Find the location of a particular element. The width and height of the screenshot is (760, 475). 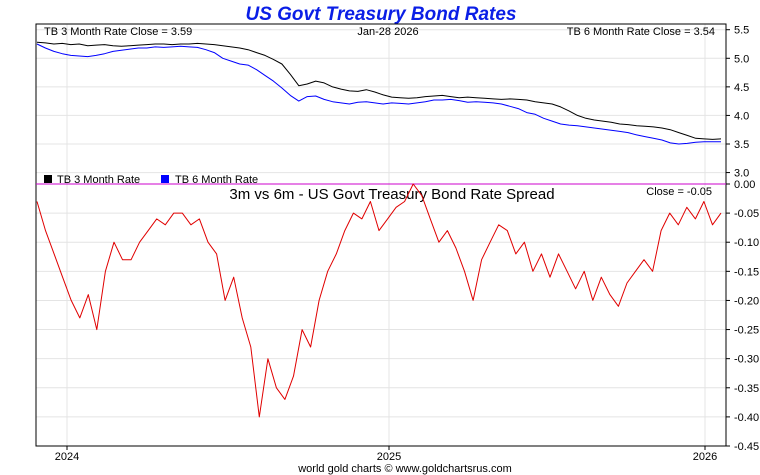

date-label: Jan-28 2026 is located at coordinates (387, 32).